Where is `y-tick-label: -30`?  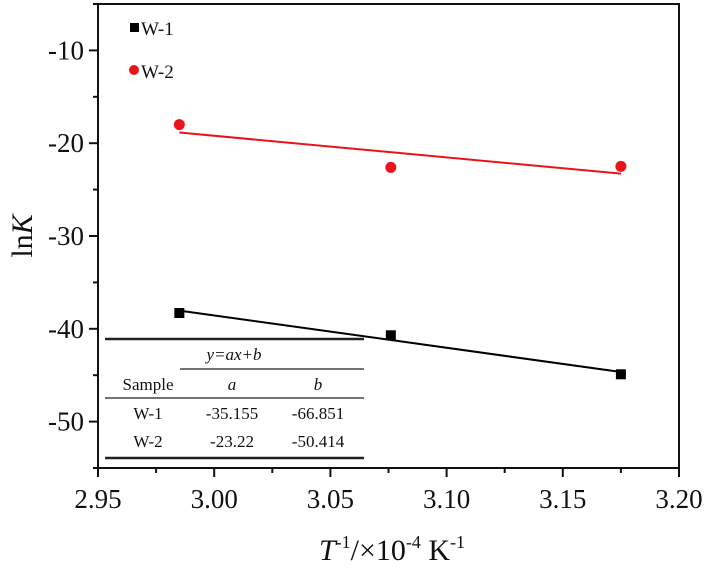
y-tick-label: -30 is located at coordinates (66, 236).